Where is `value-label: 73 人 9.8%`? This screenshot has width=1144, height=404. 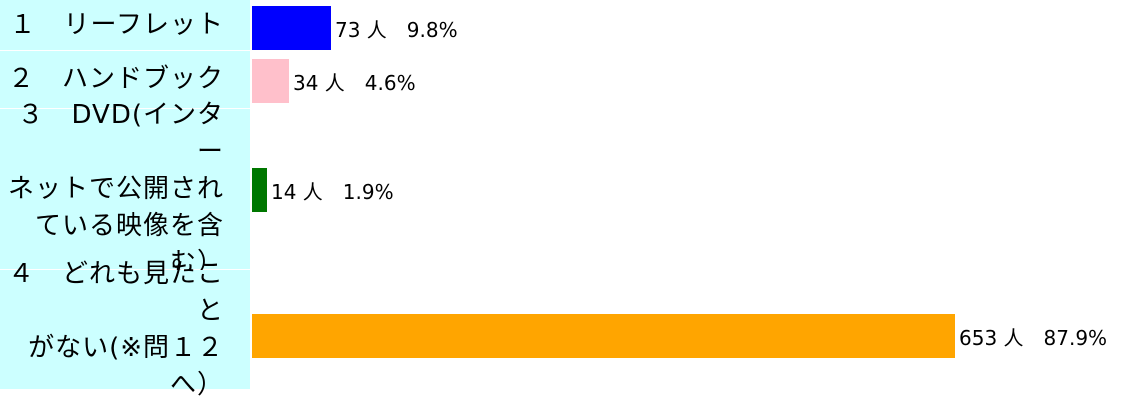 value-label: 73 人 9.8% is located at coordinates (396, 30).